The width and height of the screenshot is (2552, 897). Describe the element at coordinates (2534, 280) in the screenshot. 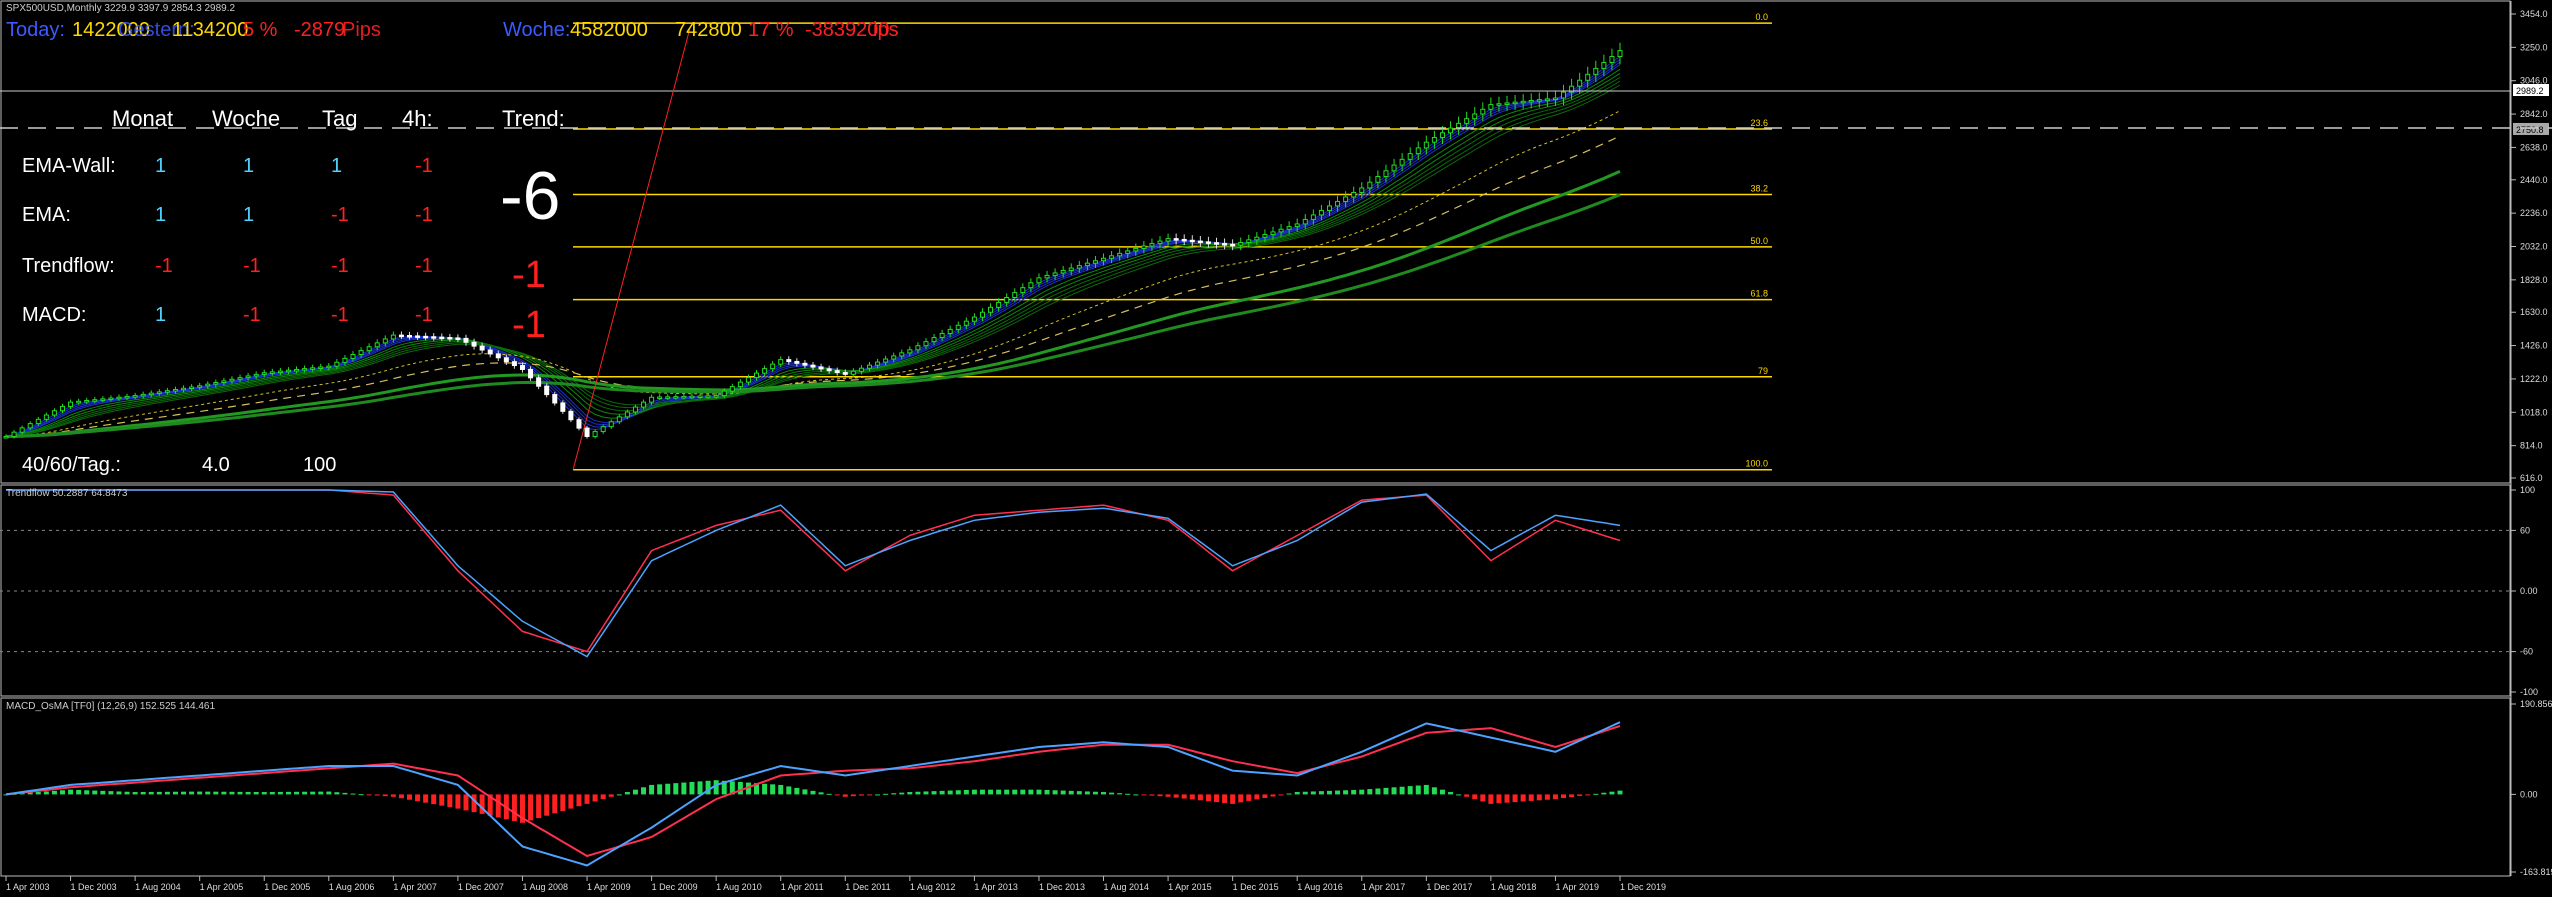

I see `y-tick-label: 1828.0` at that location.